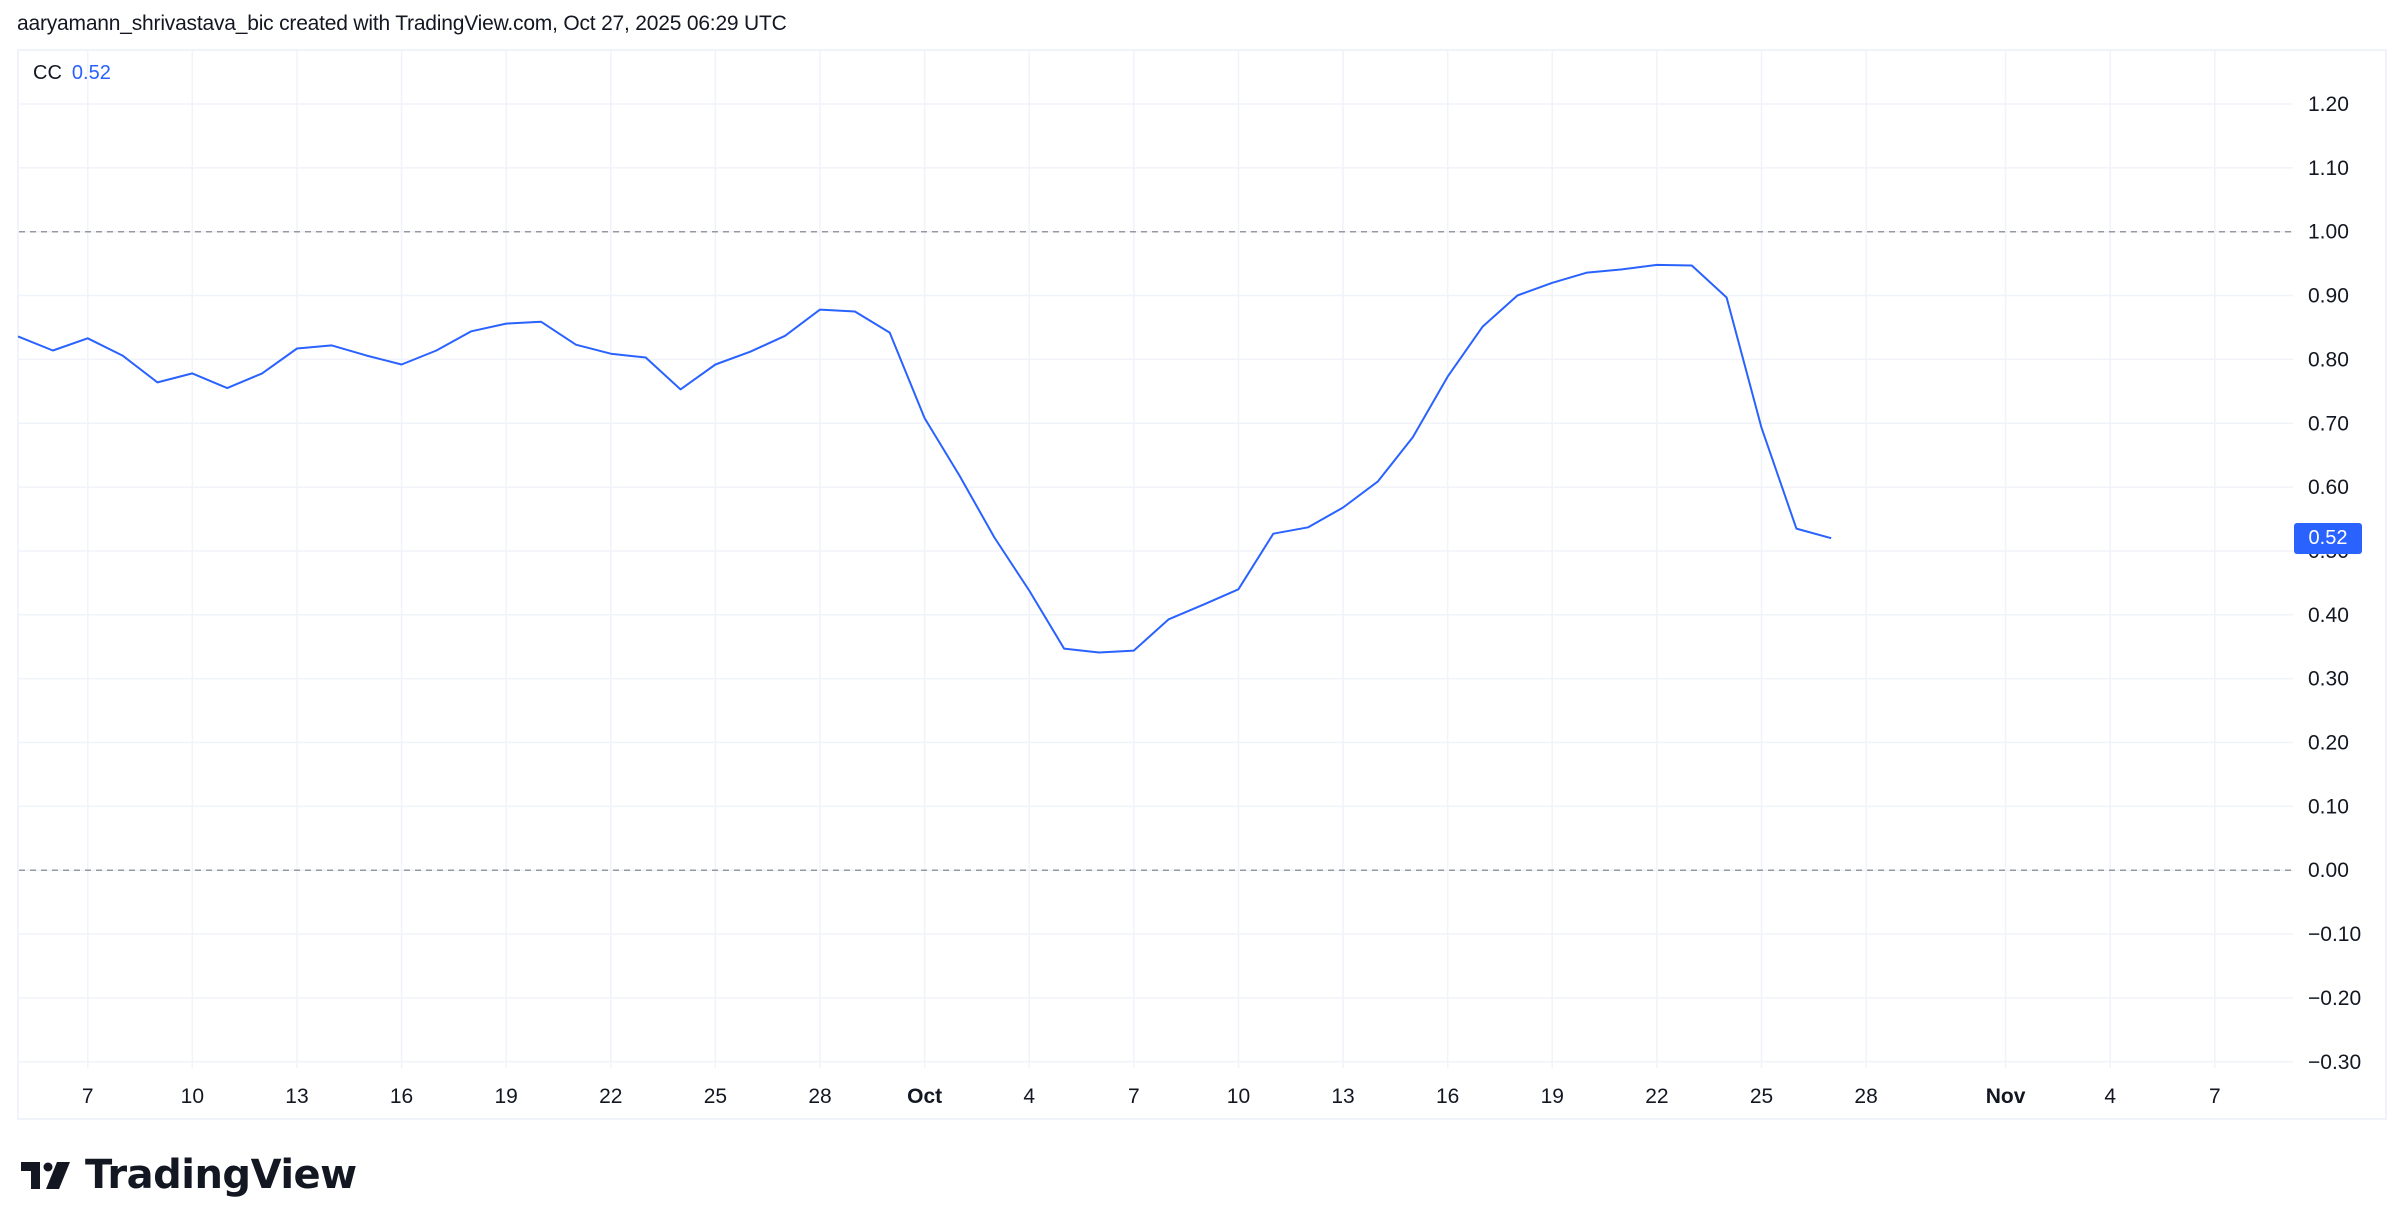 This screenshot has width=2405, height=1229. What do you see at coordinates (2334, 1062) in the screenshot?
I see `y-tick-label: −0.30` at bounding box center [2334, 1062].